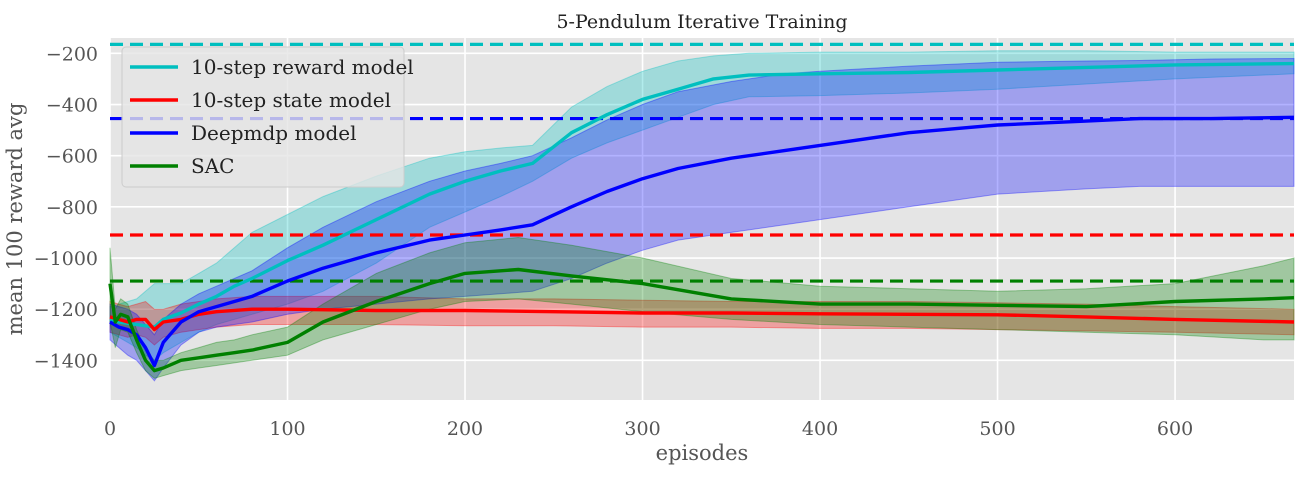  I want to click on legend-box, so click(263, 117).